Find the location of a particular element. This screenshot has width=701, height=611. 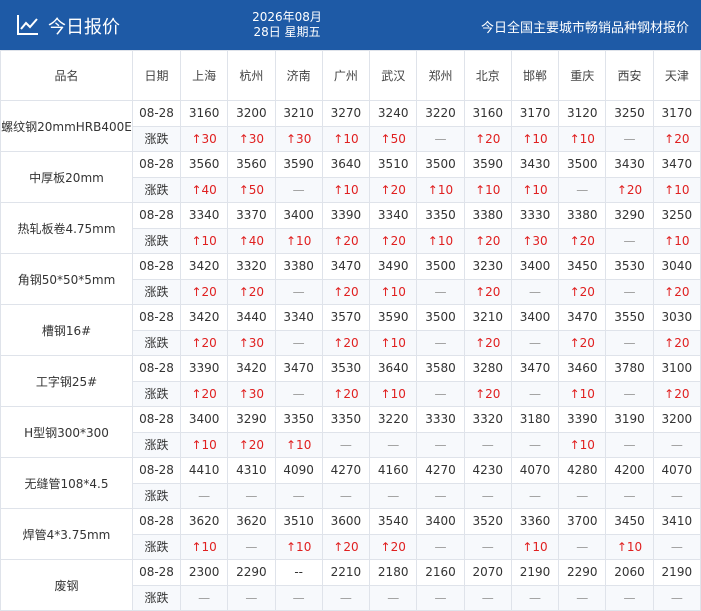

price: 4280 is located at coordinates (582, 470).